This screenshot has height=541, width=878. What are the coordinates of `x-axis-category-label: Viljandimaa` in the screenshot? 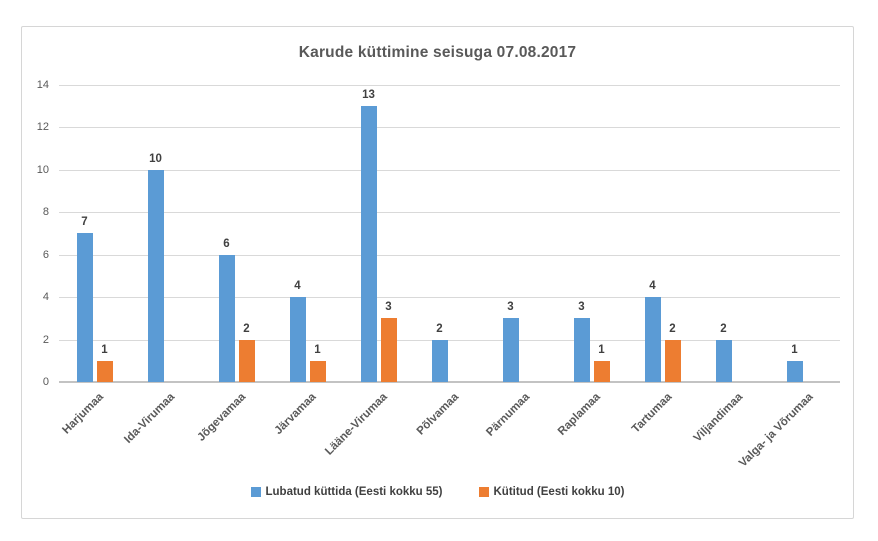 It's located at (718, 418).